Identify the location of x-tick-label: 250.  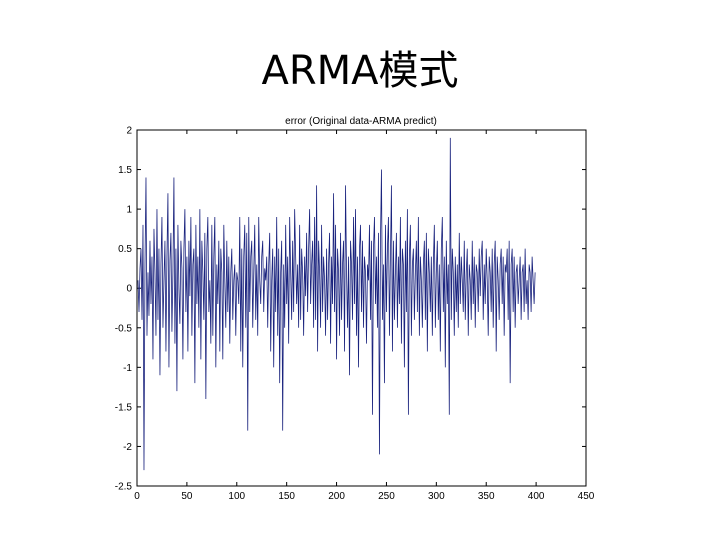
(386, 496).